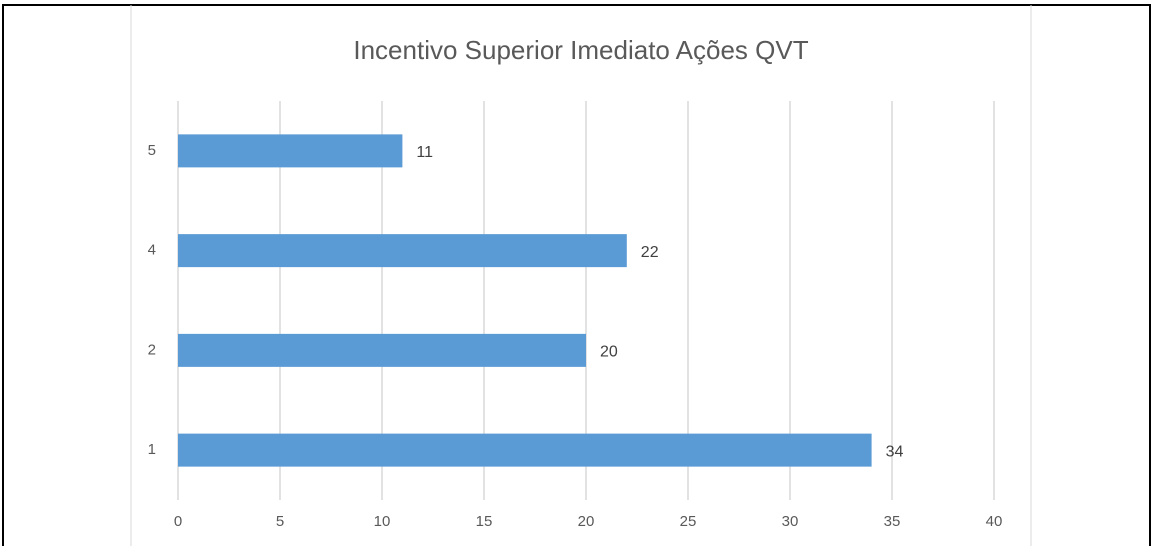  Describe the element at coordinates (178, 521) in the screenshot. I see `x-tick-label: 0` at that location.